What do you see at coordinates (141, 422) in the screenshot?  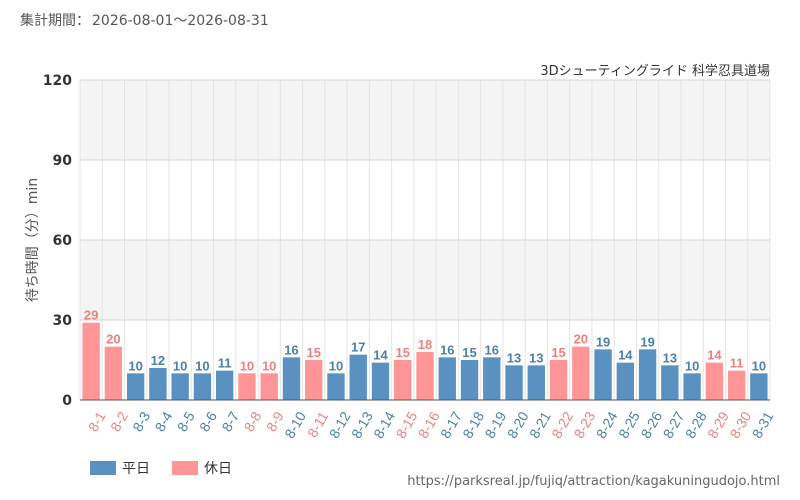 I see `x-tick-label-8-3: 8-3` at bounding box center [141, 422].